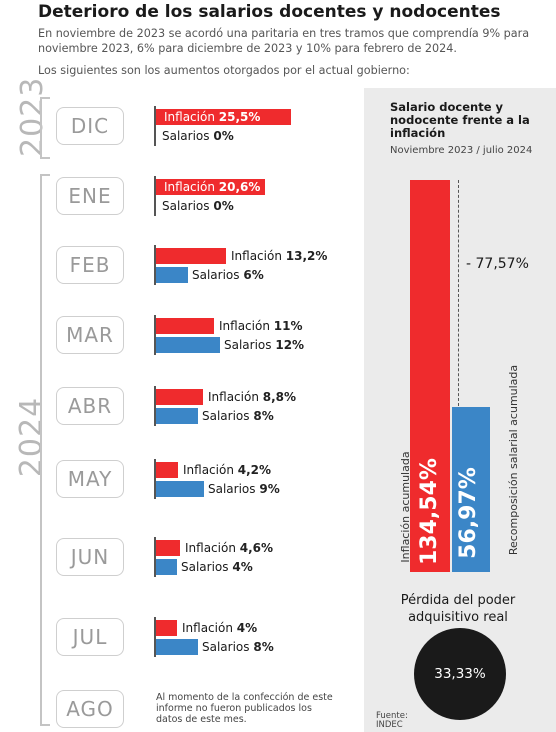 This screenshot has height=732, width=556. Describe the element at coordinates (180, 489) in the screenshot. I see `salarios-bar-may` at that location.